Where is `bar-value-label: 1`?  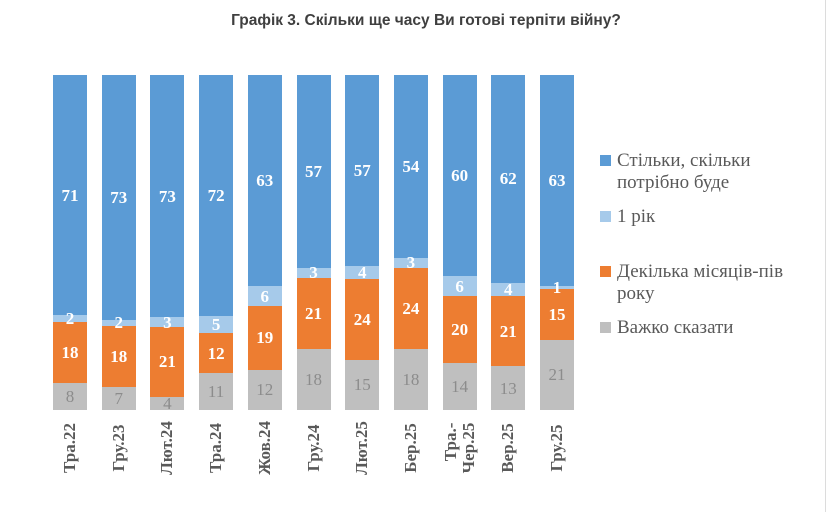 bar-value-label: 1 is located at coordinates (557, 288).